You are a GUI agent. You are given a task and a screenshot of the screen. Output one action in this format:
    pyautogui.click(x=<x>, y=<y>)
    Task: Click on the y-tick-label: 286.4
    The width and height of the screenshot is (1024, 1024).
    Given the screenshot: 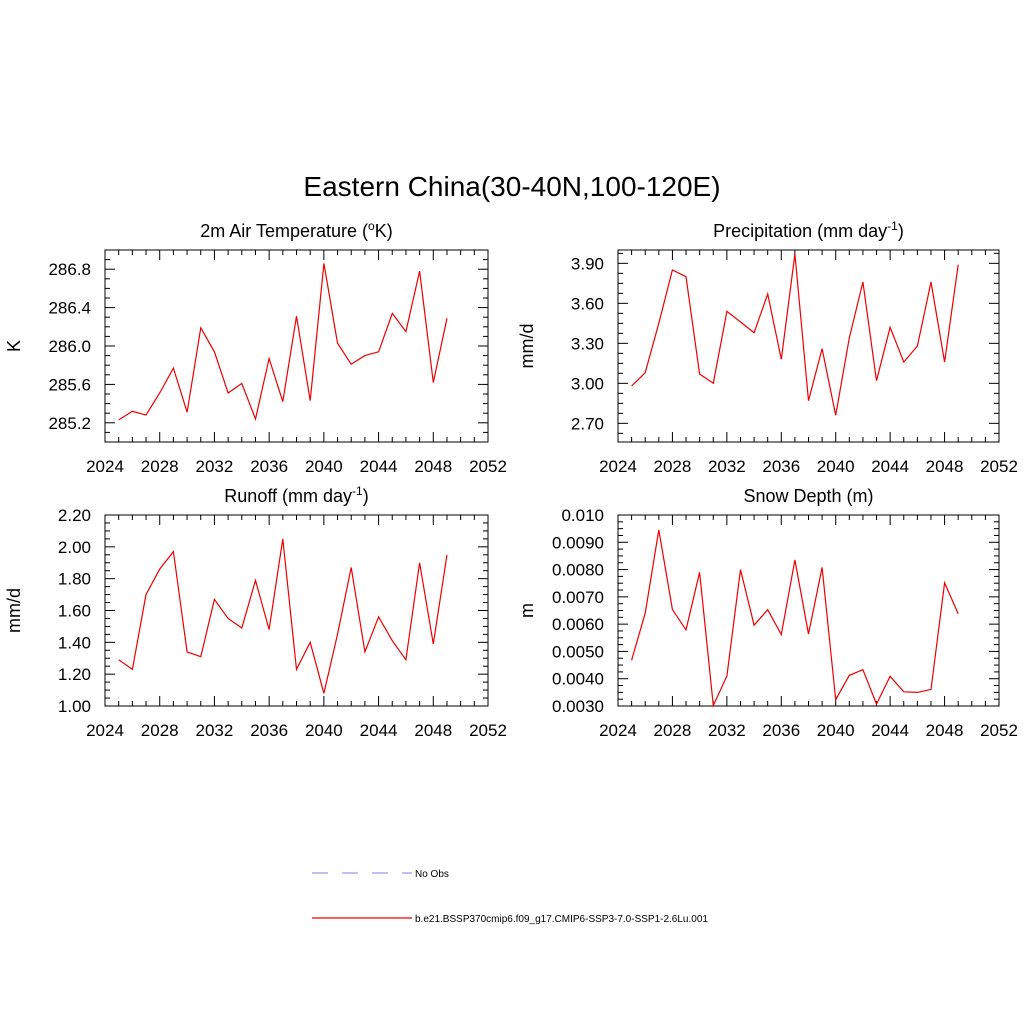 What is the action you would take?
    pyautogui.click(x=69, y=308)
    